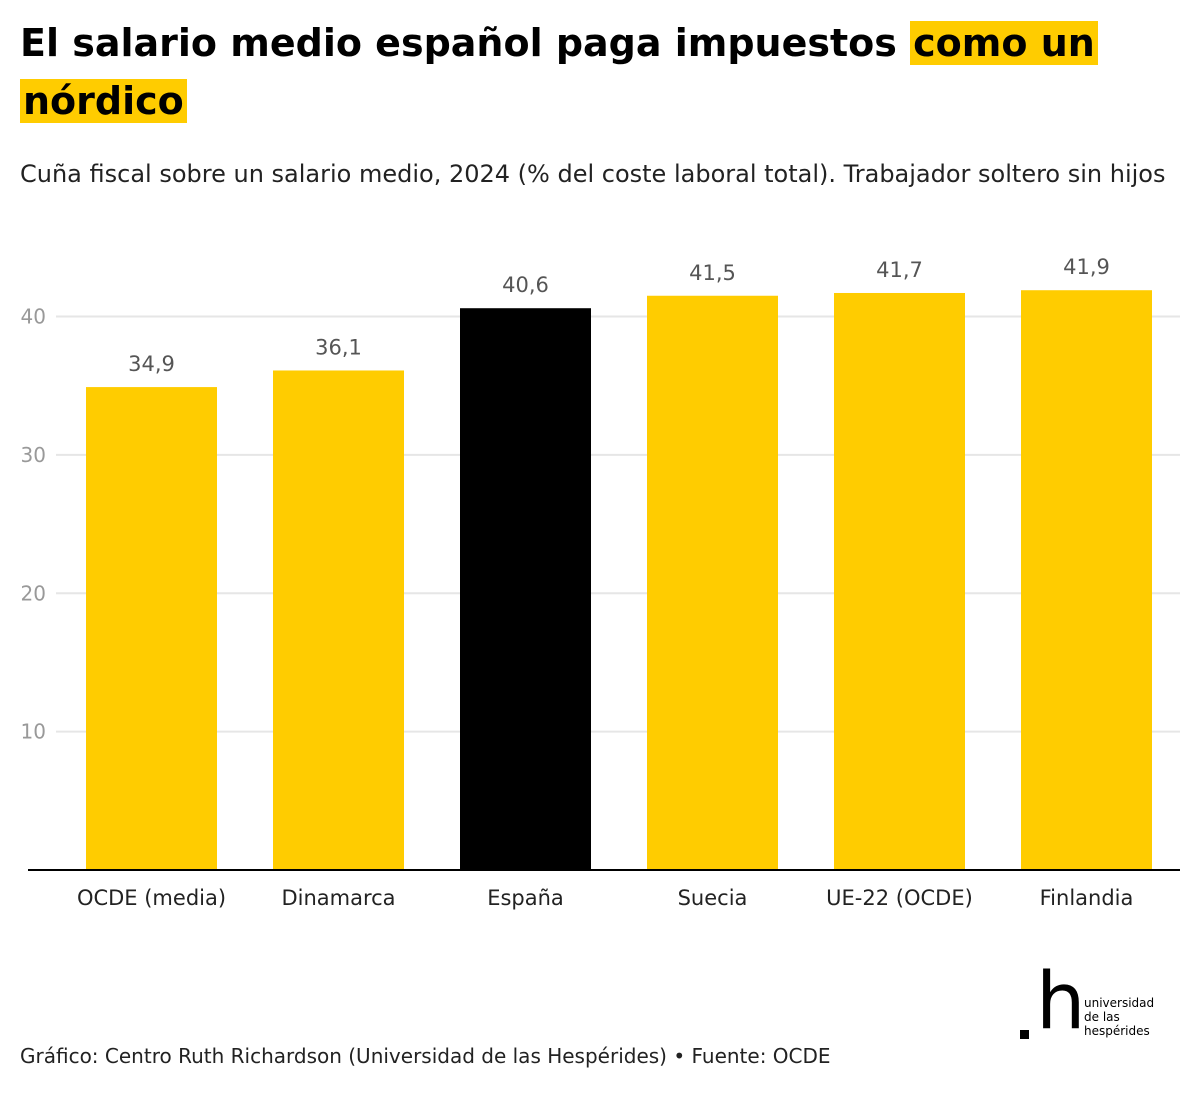  I want to click on y-tick-label: 30, so click(33, 455).